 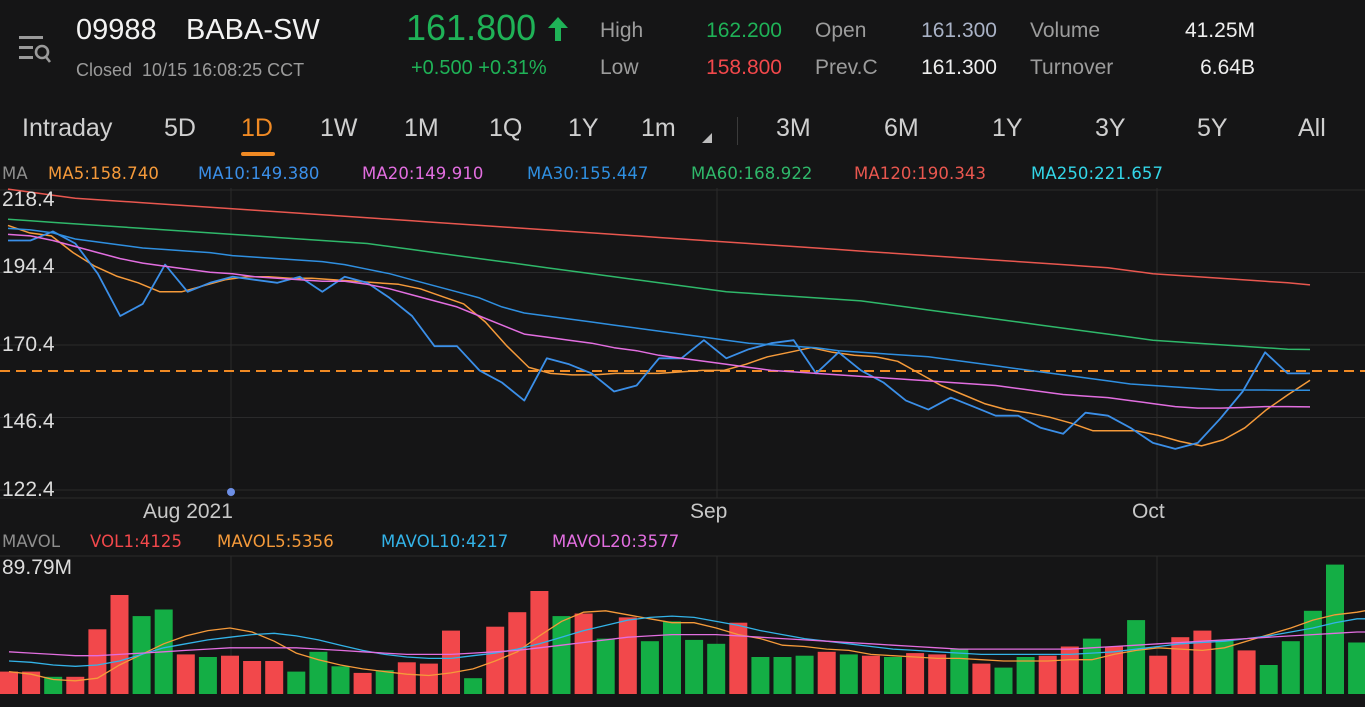 I want to click on mavol5-line, so click(x=686, y=646).